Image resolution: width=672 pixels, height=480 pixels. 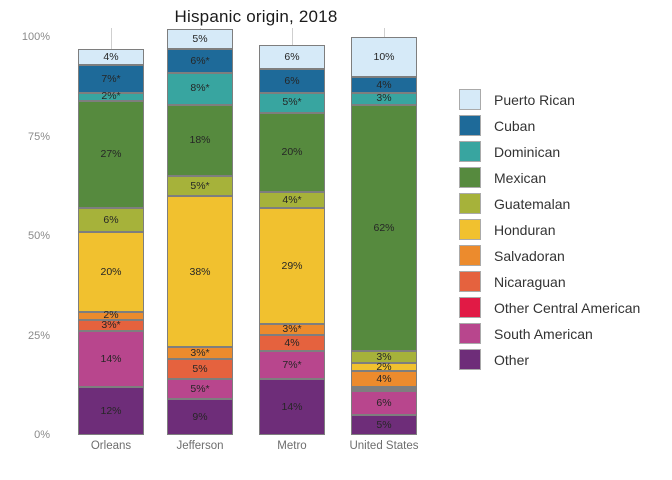 What do you see at coordinates (567, 307) in the screenshot?
I see `legend-label: Other Central American` at bounding box center [567, 307].